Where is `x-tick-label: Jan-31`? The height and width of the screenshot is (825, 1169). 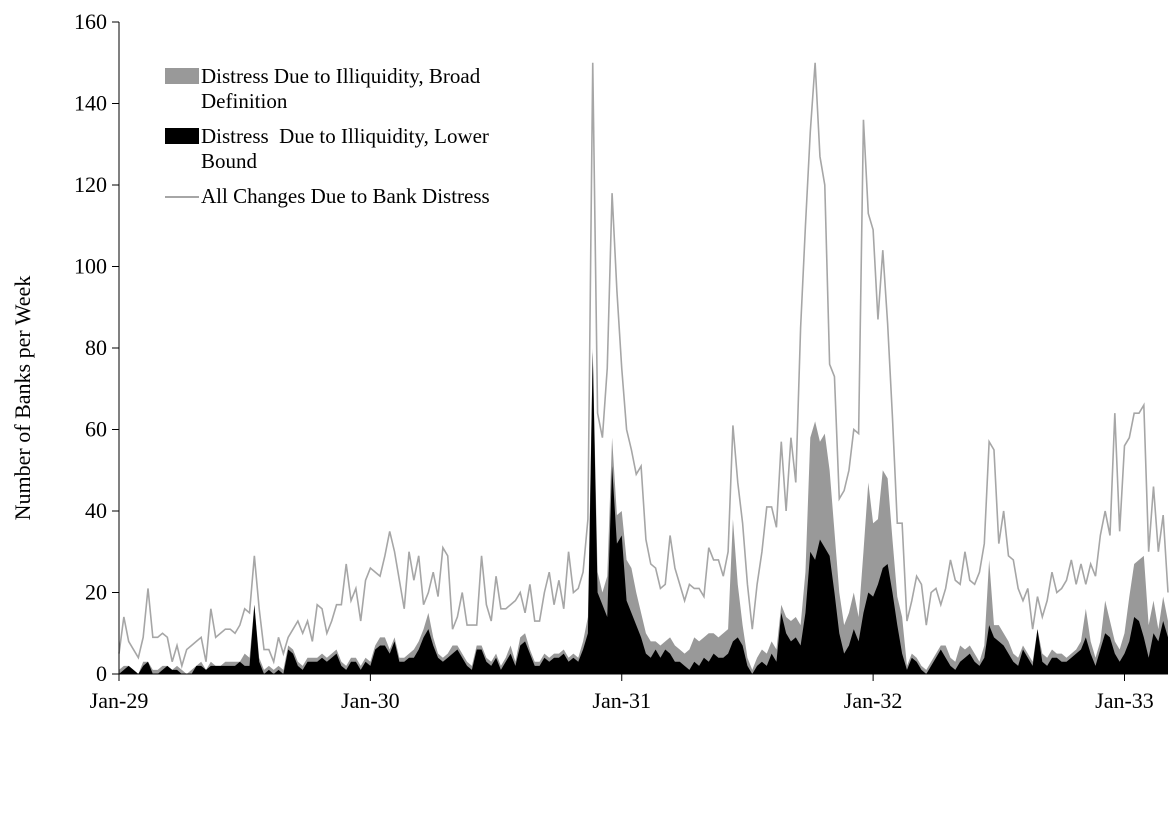 x-tick-label: Jan-31 is located at coordinates (621, 700).